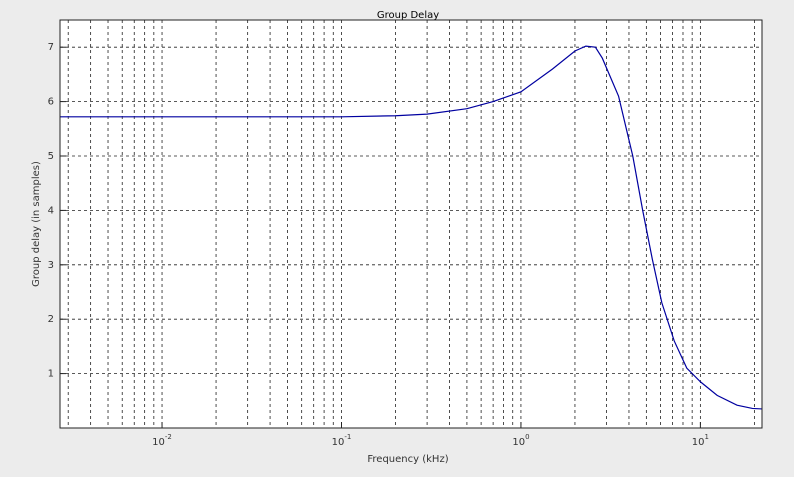 The width and height of the screenshot is (794, 477). I want to click on y-tick-label: 6, so click(51, 102).